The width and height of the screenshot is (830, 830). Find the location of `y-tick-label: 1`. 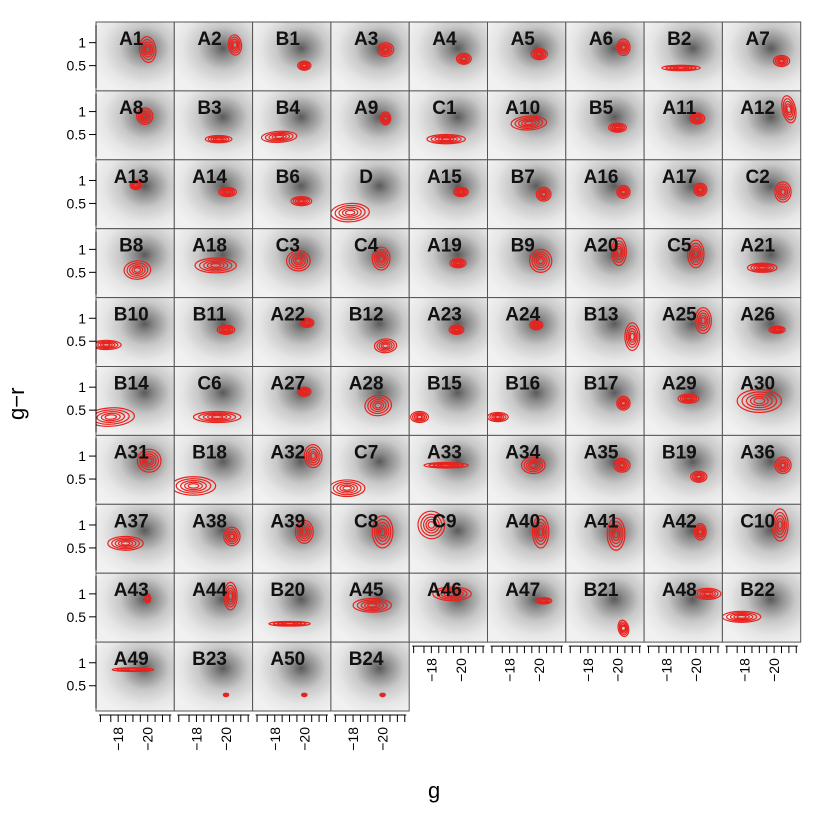

y-tick-label: 1 is located at coordinates (82, 249).